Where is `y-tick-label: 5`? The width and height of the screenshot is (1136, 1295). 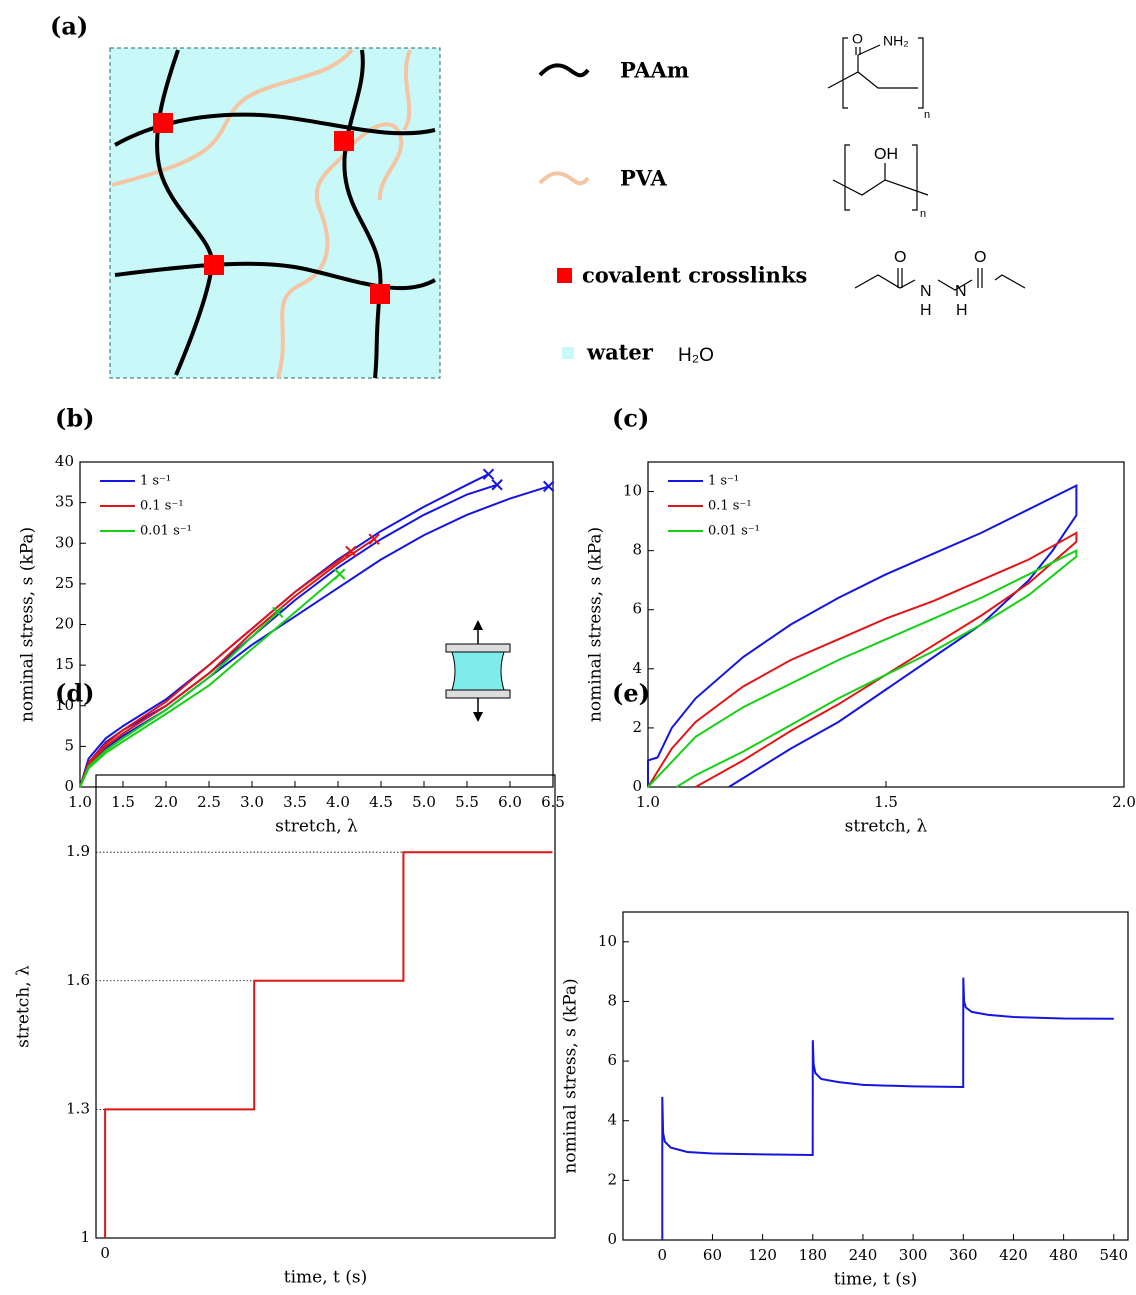
y-tick-label: 5 is located at coordinates (69, 745).